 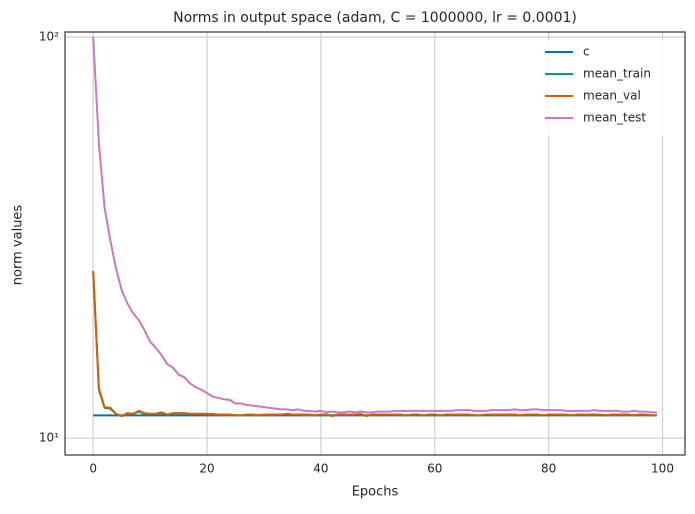 I want to click on x-tick-label: 80, so click(x=548, y=469).